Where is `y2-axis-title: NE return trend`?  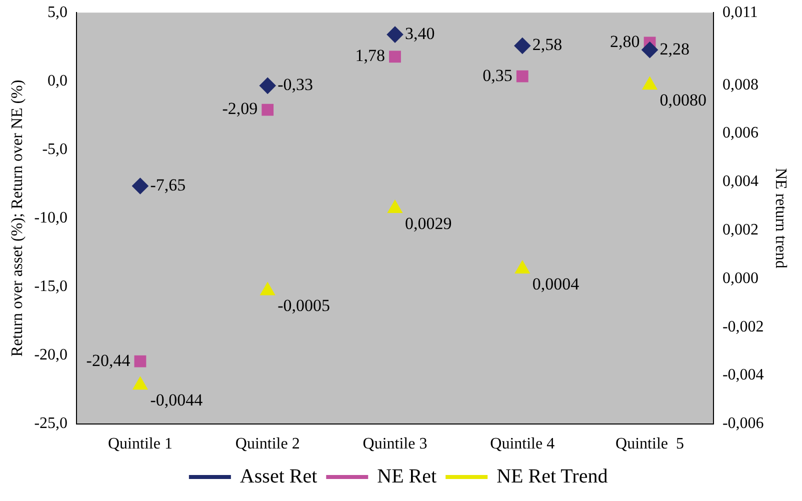
y2-axis-title: NE return trend is located at coordinates (781, 218).